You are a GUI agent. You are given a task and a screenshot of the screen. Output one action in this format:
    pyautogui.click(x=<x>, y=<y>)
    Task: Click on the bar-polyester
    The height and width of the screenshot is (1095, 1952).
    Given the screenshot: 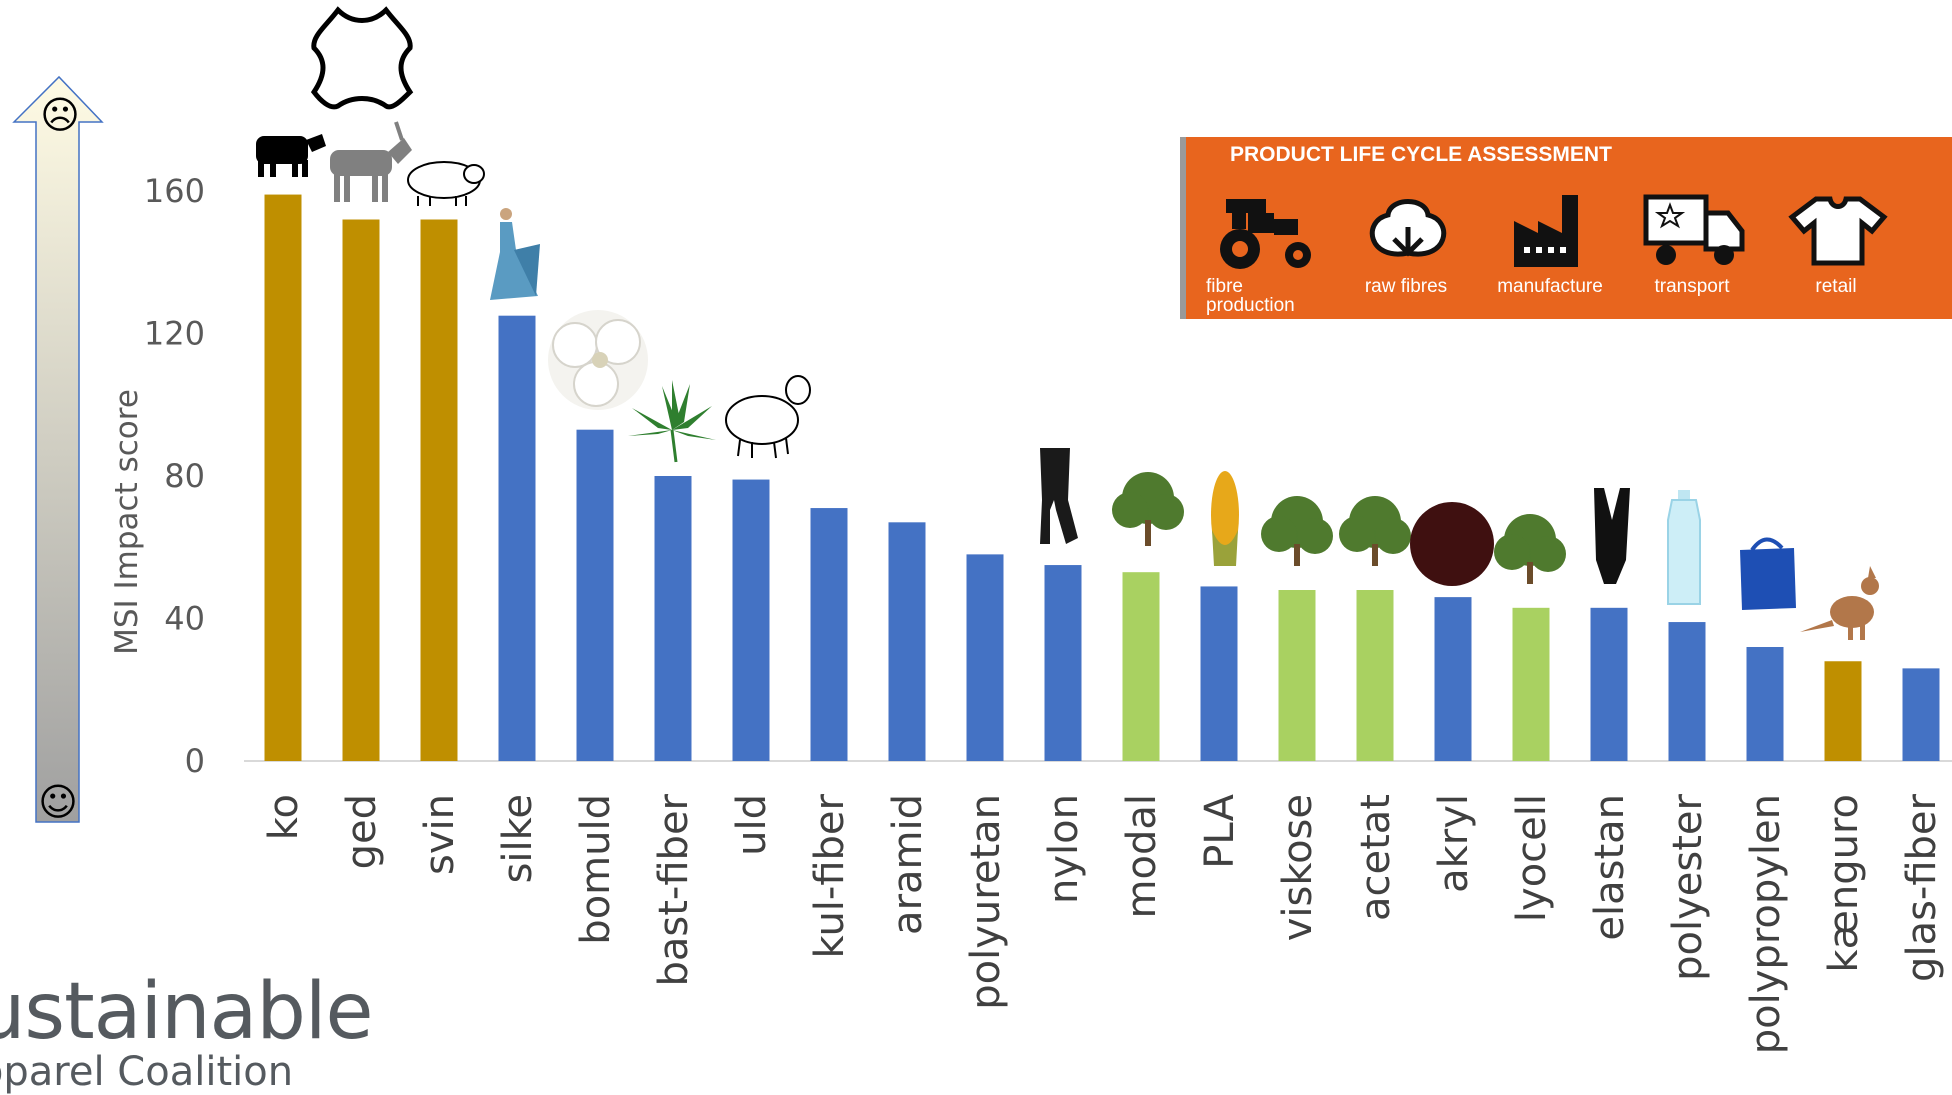 What is the action you would take?
    pyautogui.click(x=1687, y=691)
    